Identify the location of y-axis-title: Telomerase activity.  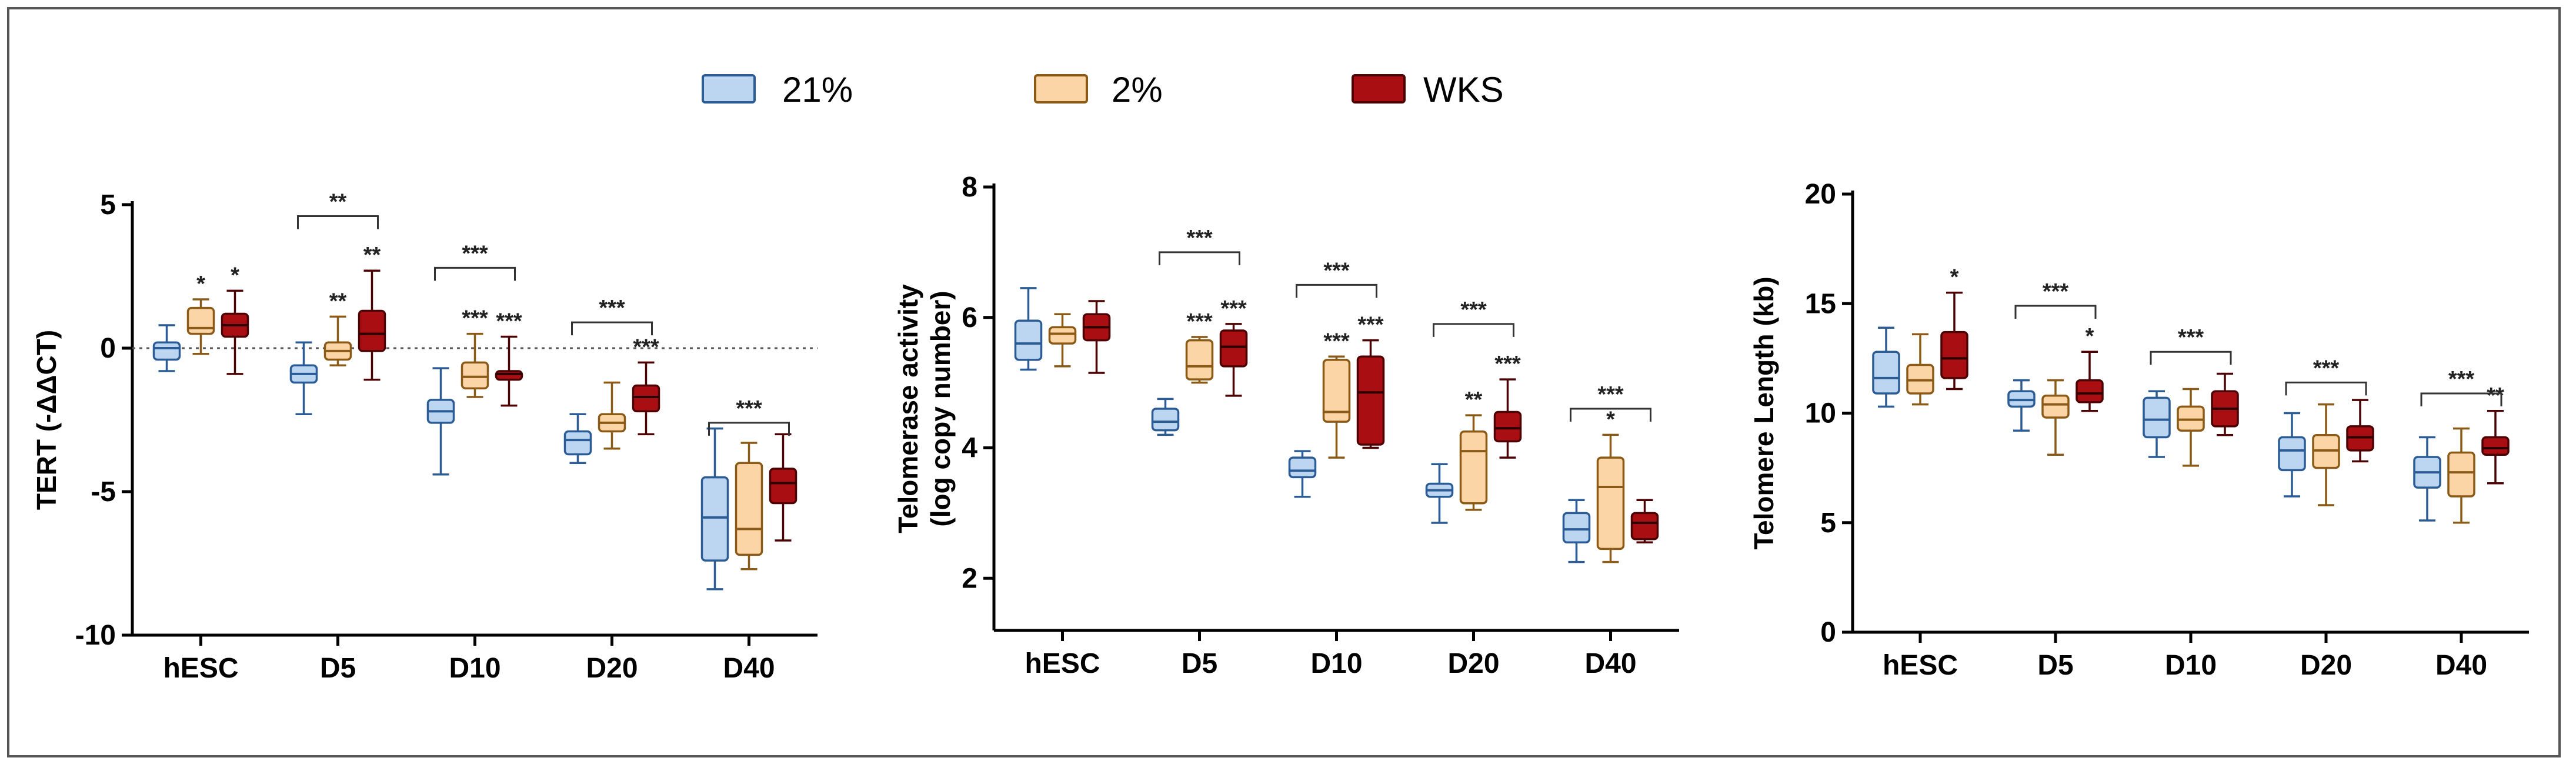
(908, 408).